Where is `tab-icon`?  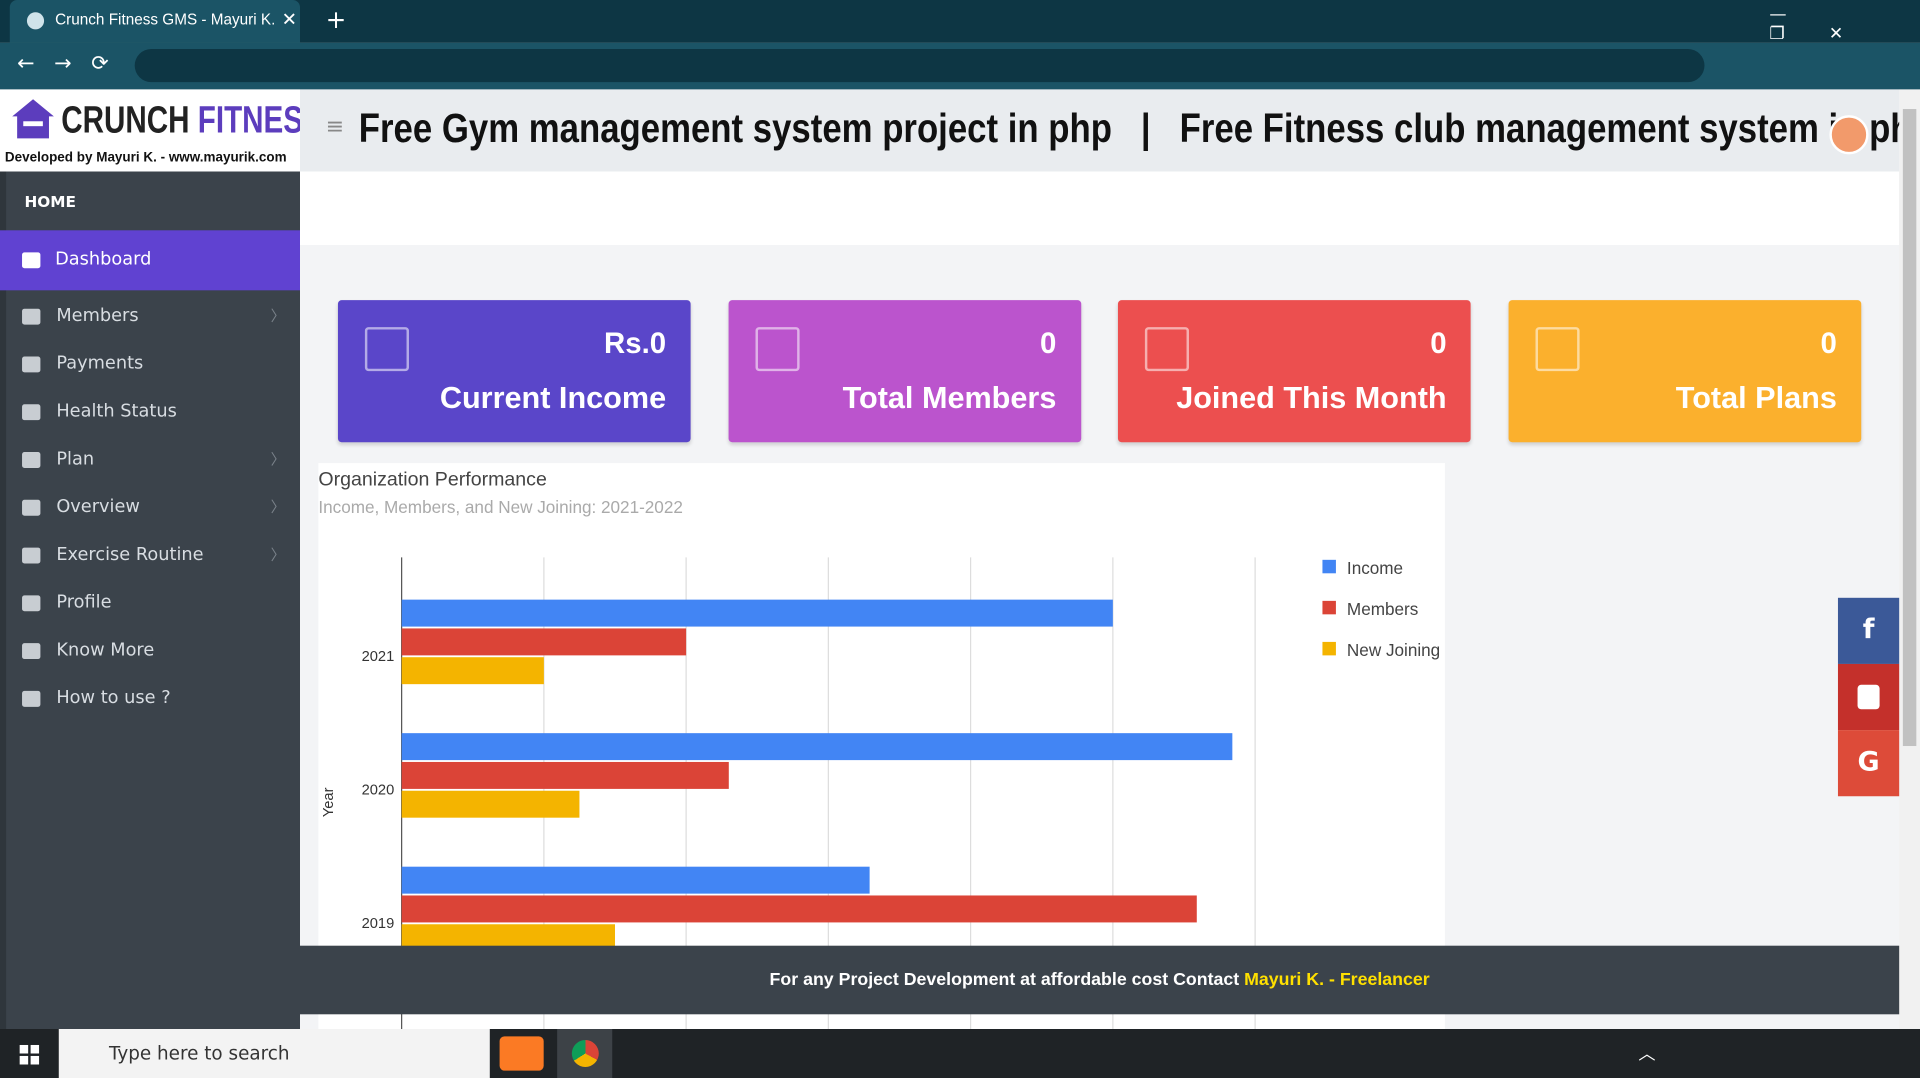
tab-icon is located at coordinates (35, 21).